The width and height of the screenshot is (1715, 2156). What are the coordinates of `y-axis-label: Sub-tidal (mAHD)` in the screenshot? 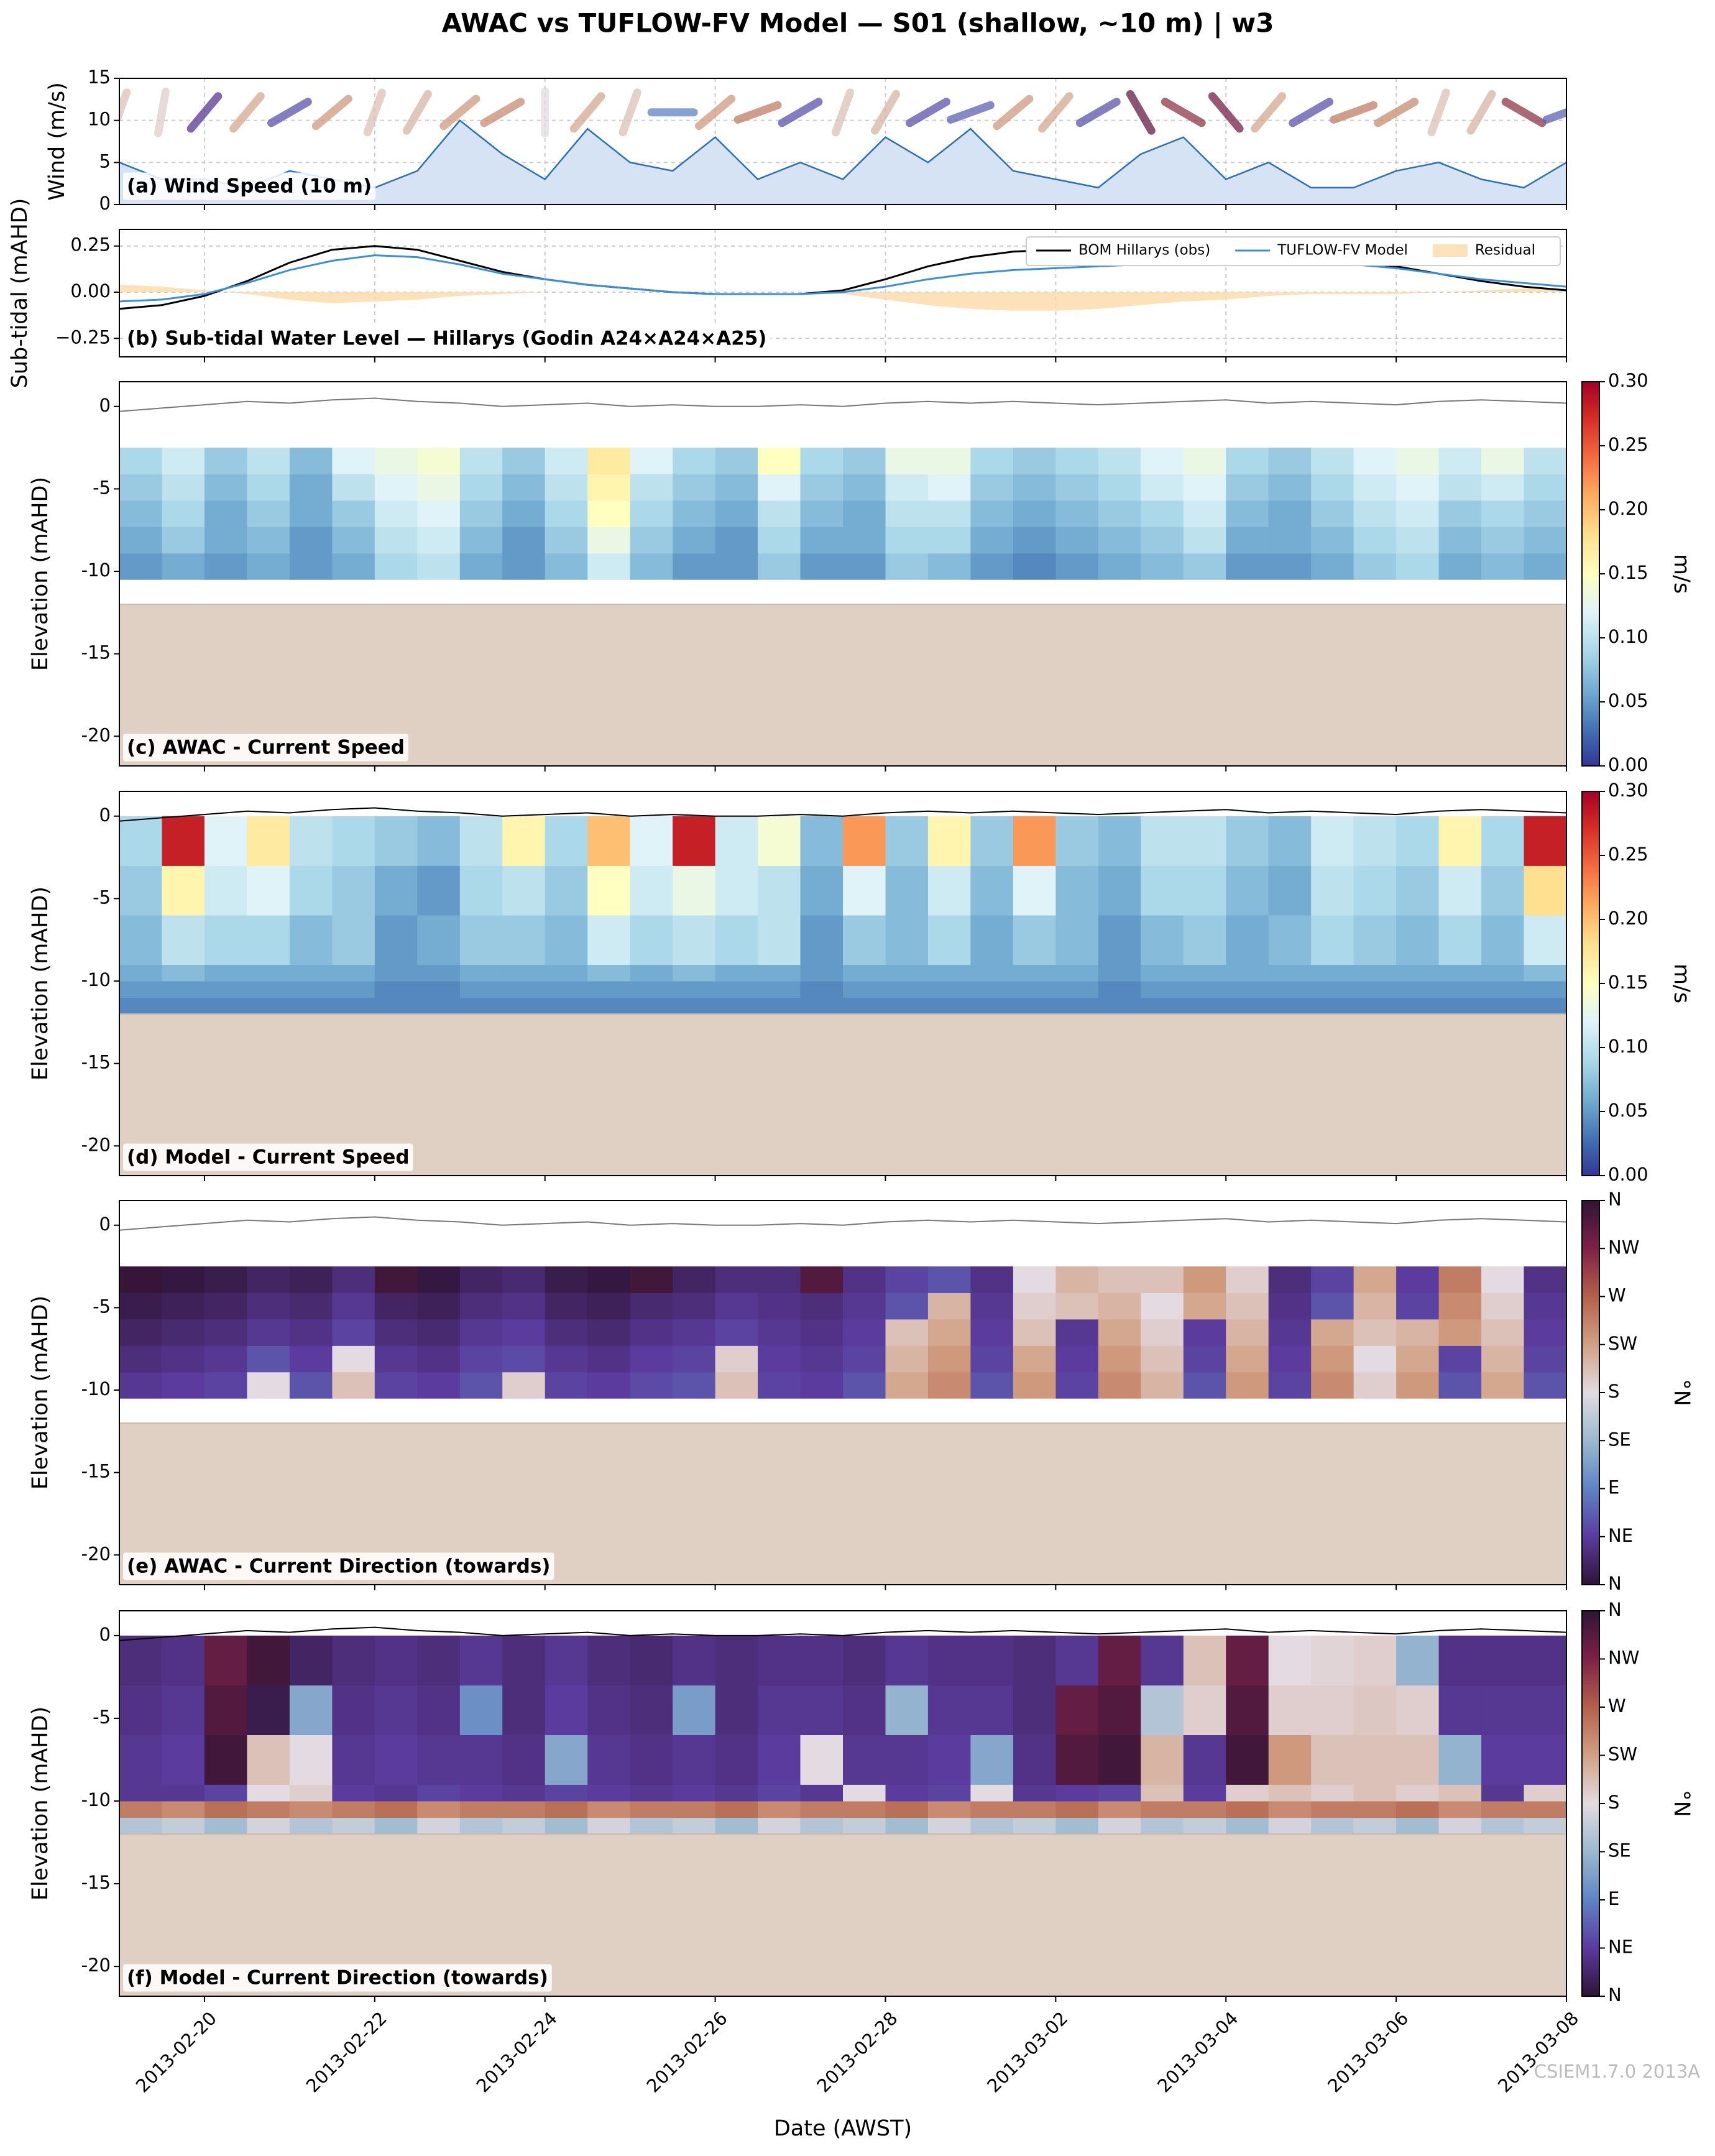 It's located at (19, 293).